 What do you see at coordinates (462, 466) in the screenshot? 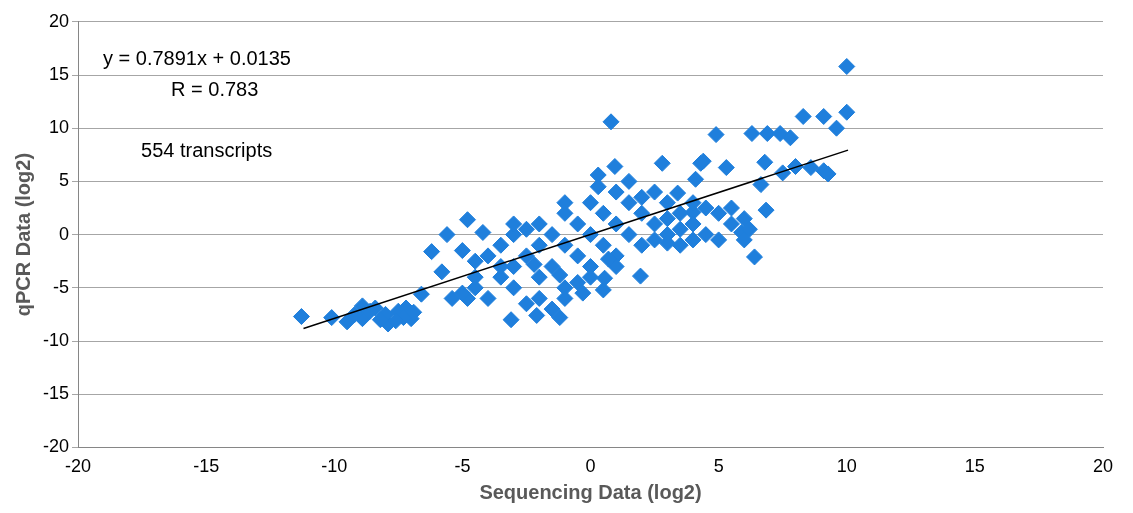
I see `x-tick-label: -5` at bounding box center [462, 466].